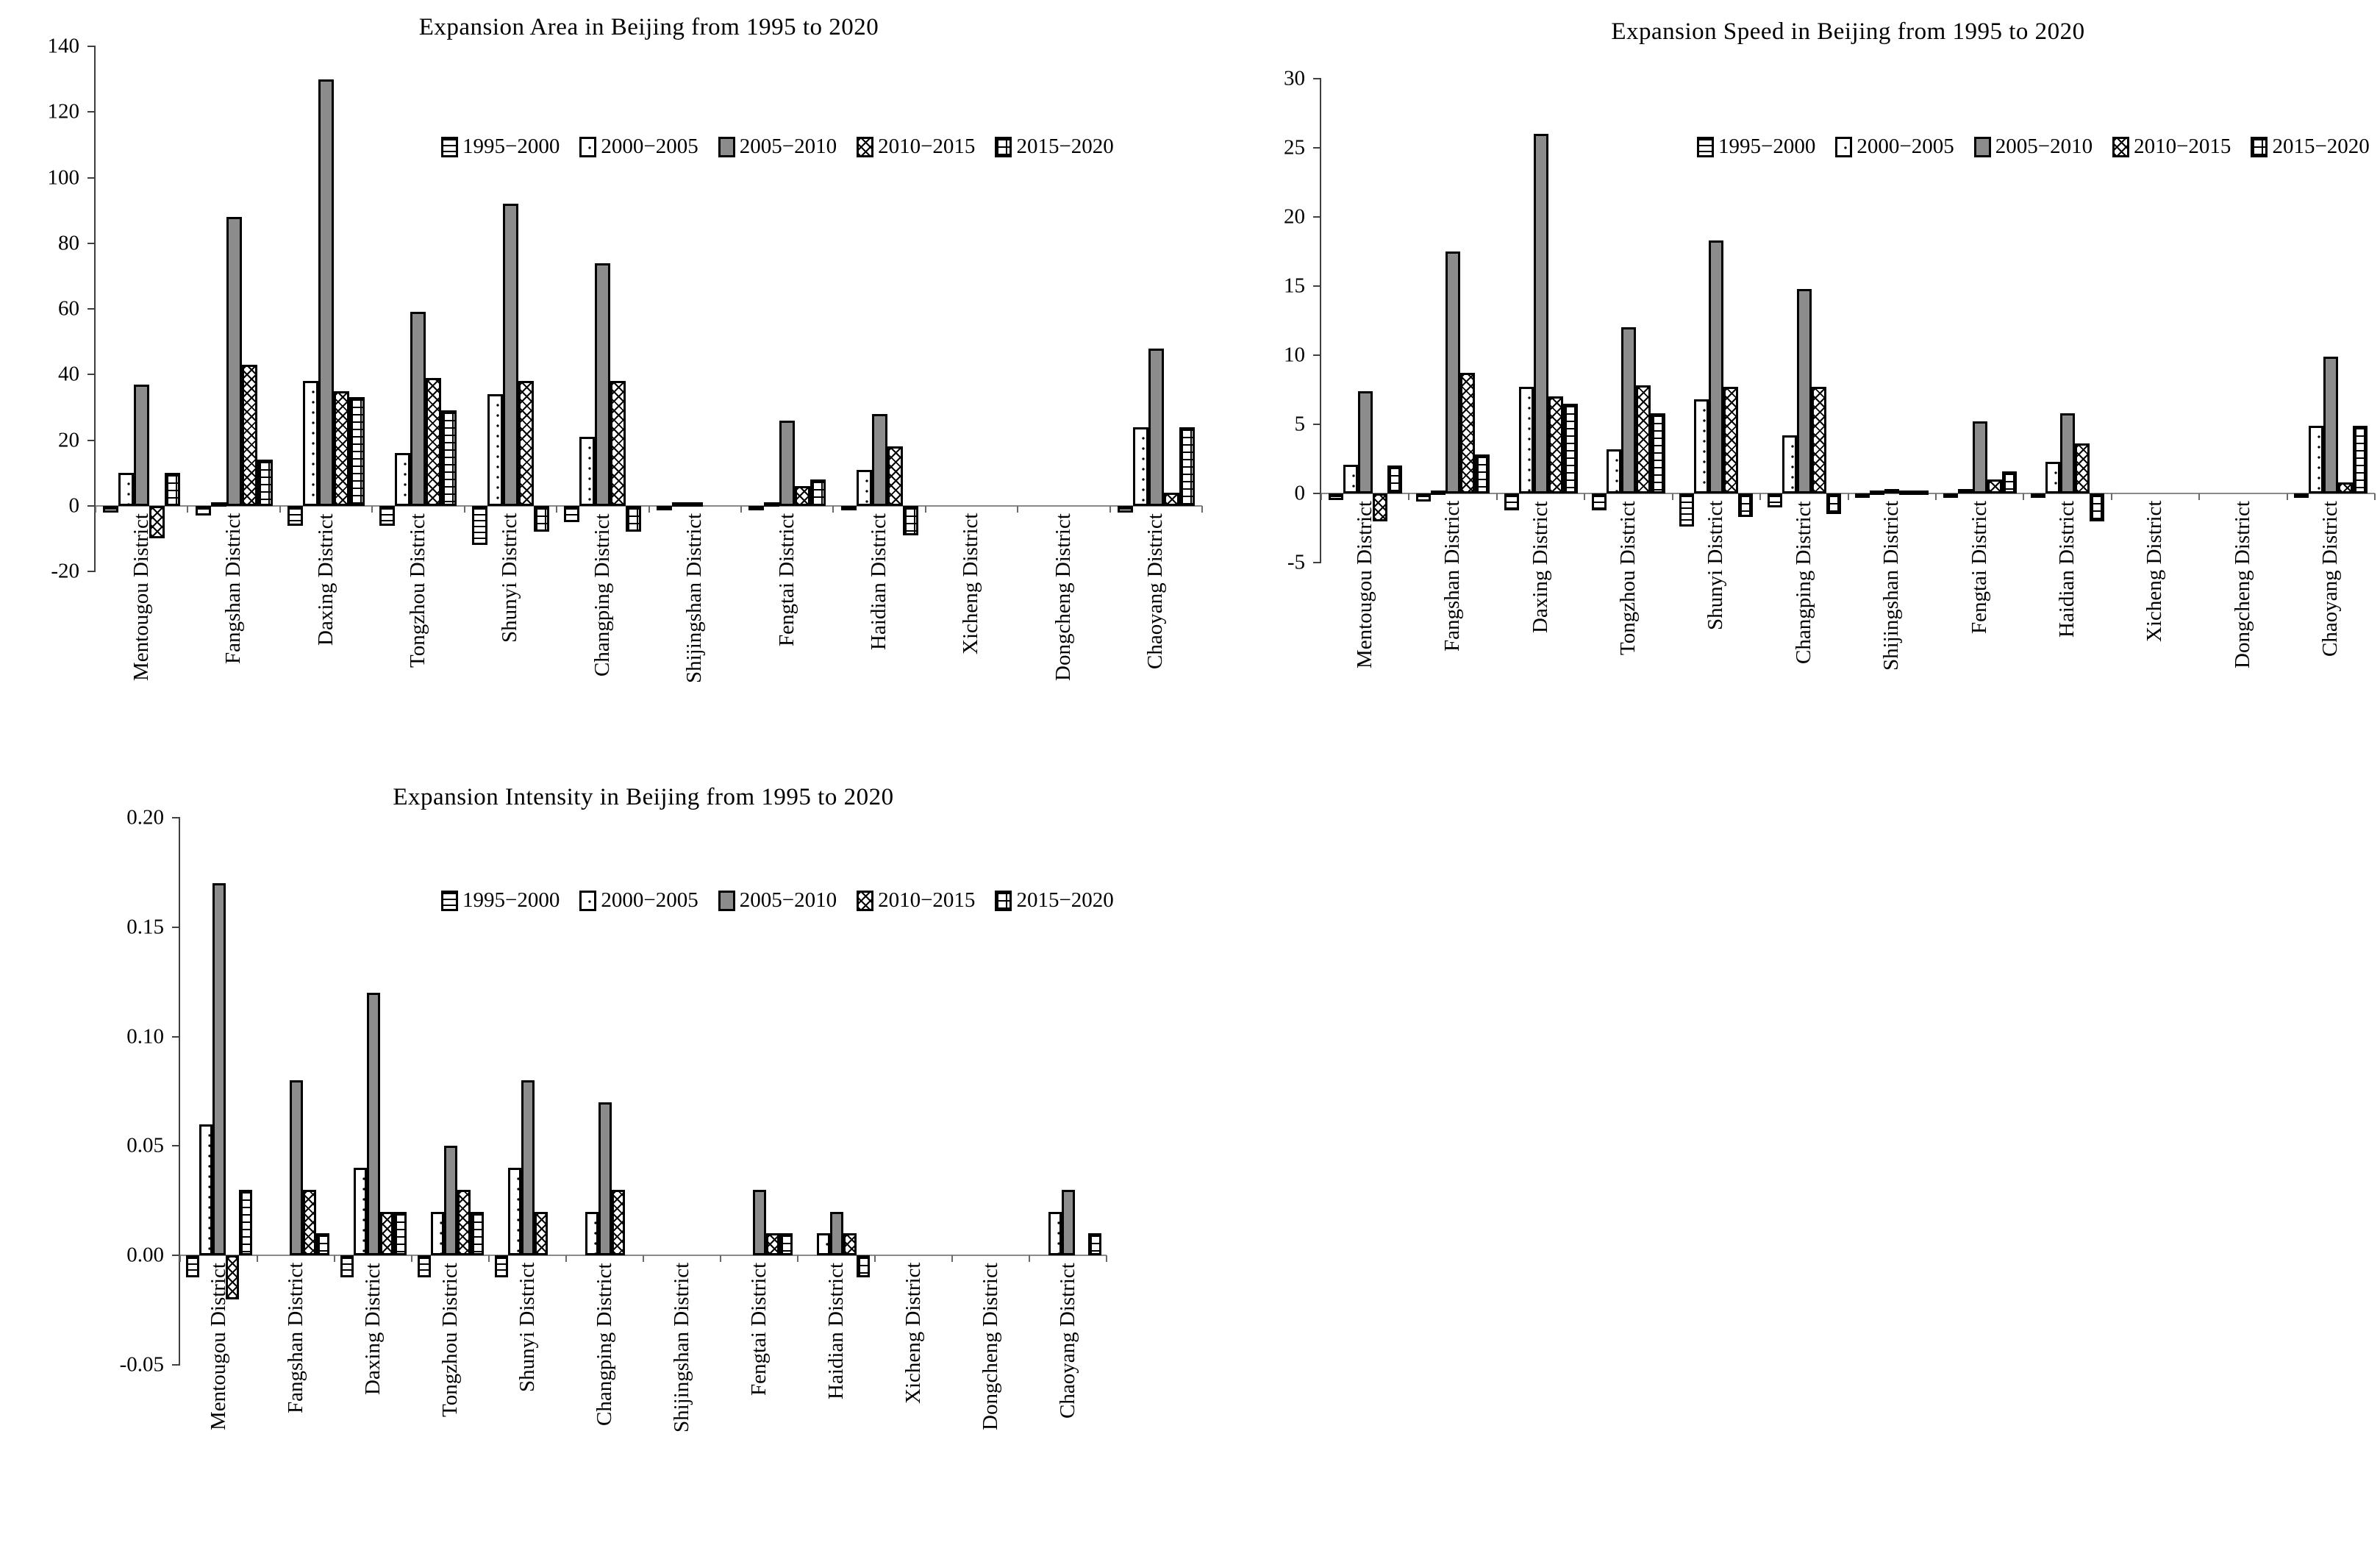 The height and width of the screenshot is (1559, 2380). Describe the element at coordinates (1294, 78) in the screenshot. I see `y-axis-tick-label: 30` at that location.